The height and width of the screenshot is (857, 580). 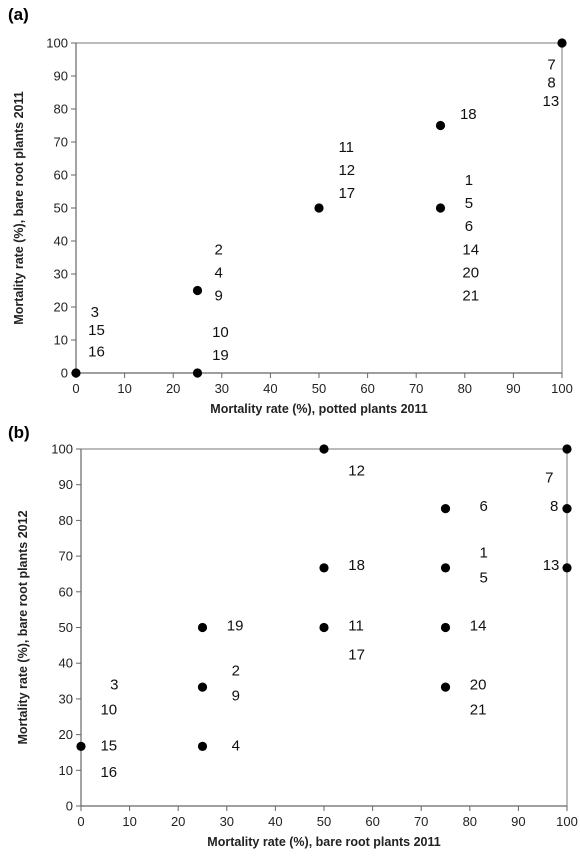 What do you see at coordinates (346, 193) in the screenshot?
I see `a-point-label: 17` at bounding box center [346, 193].